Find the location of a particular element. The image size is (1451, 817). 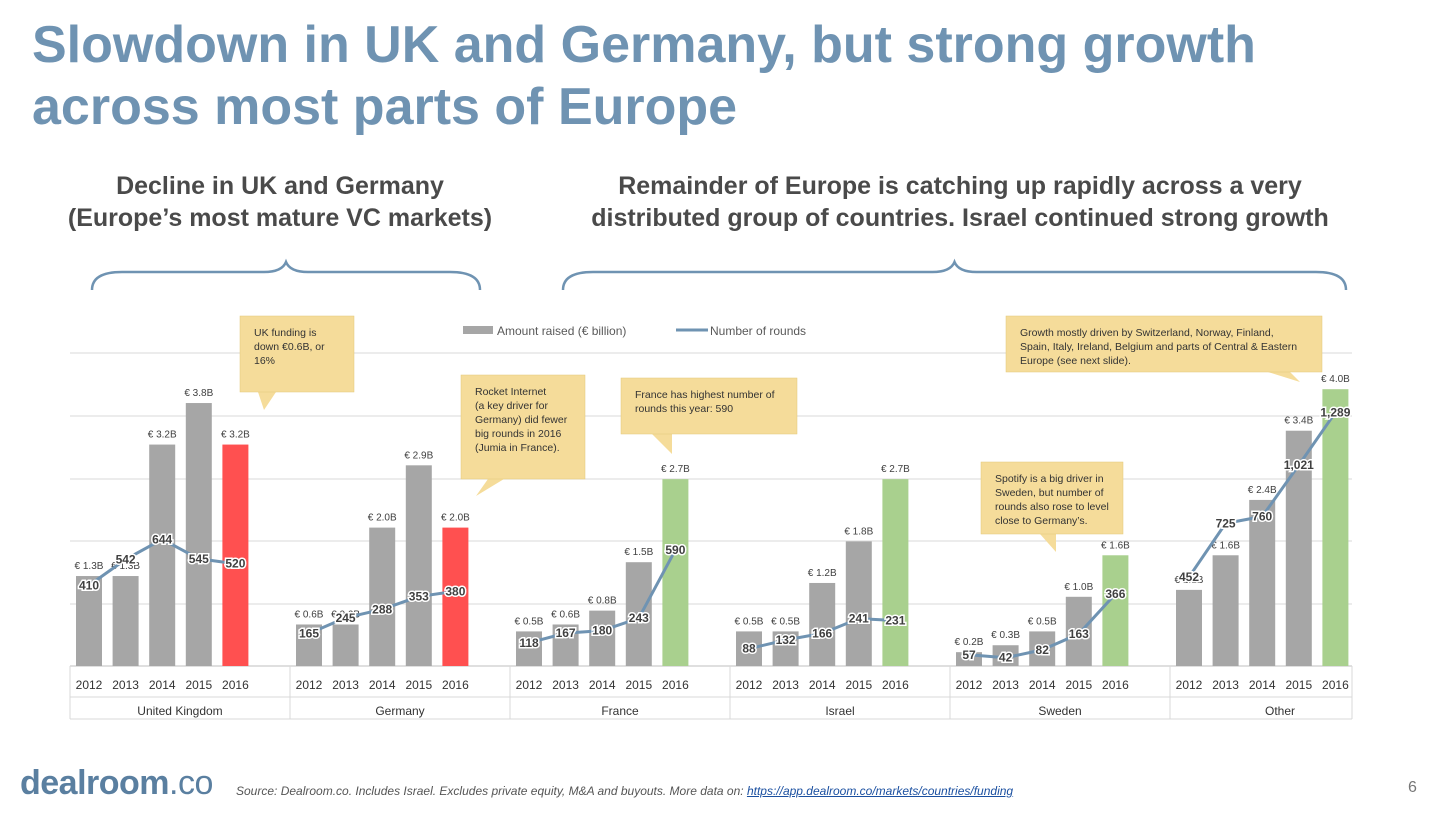

rounds-value-label: 163 is located at coordinates (1079, 634).